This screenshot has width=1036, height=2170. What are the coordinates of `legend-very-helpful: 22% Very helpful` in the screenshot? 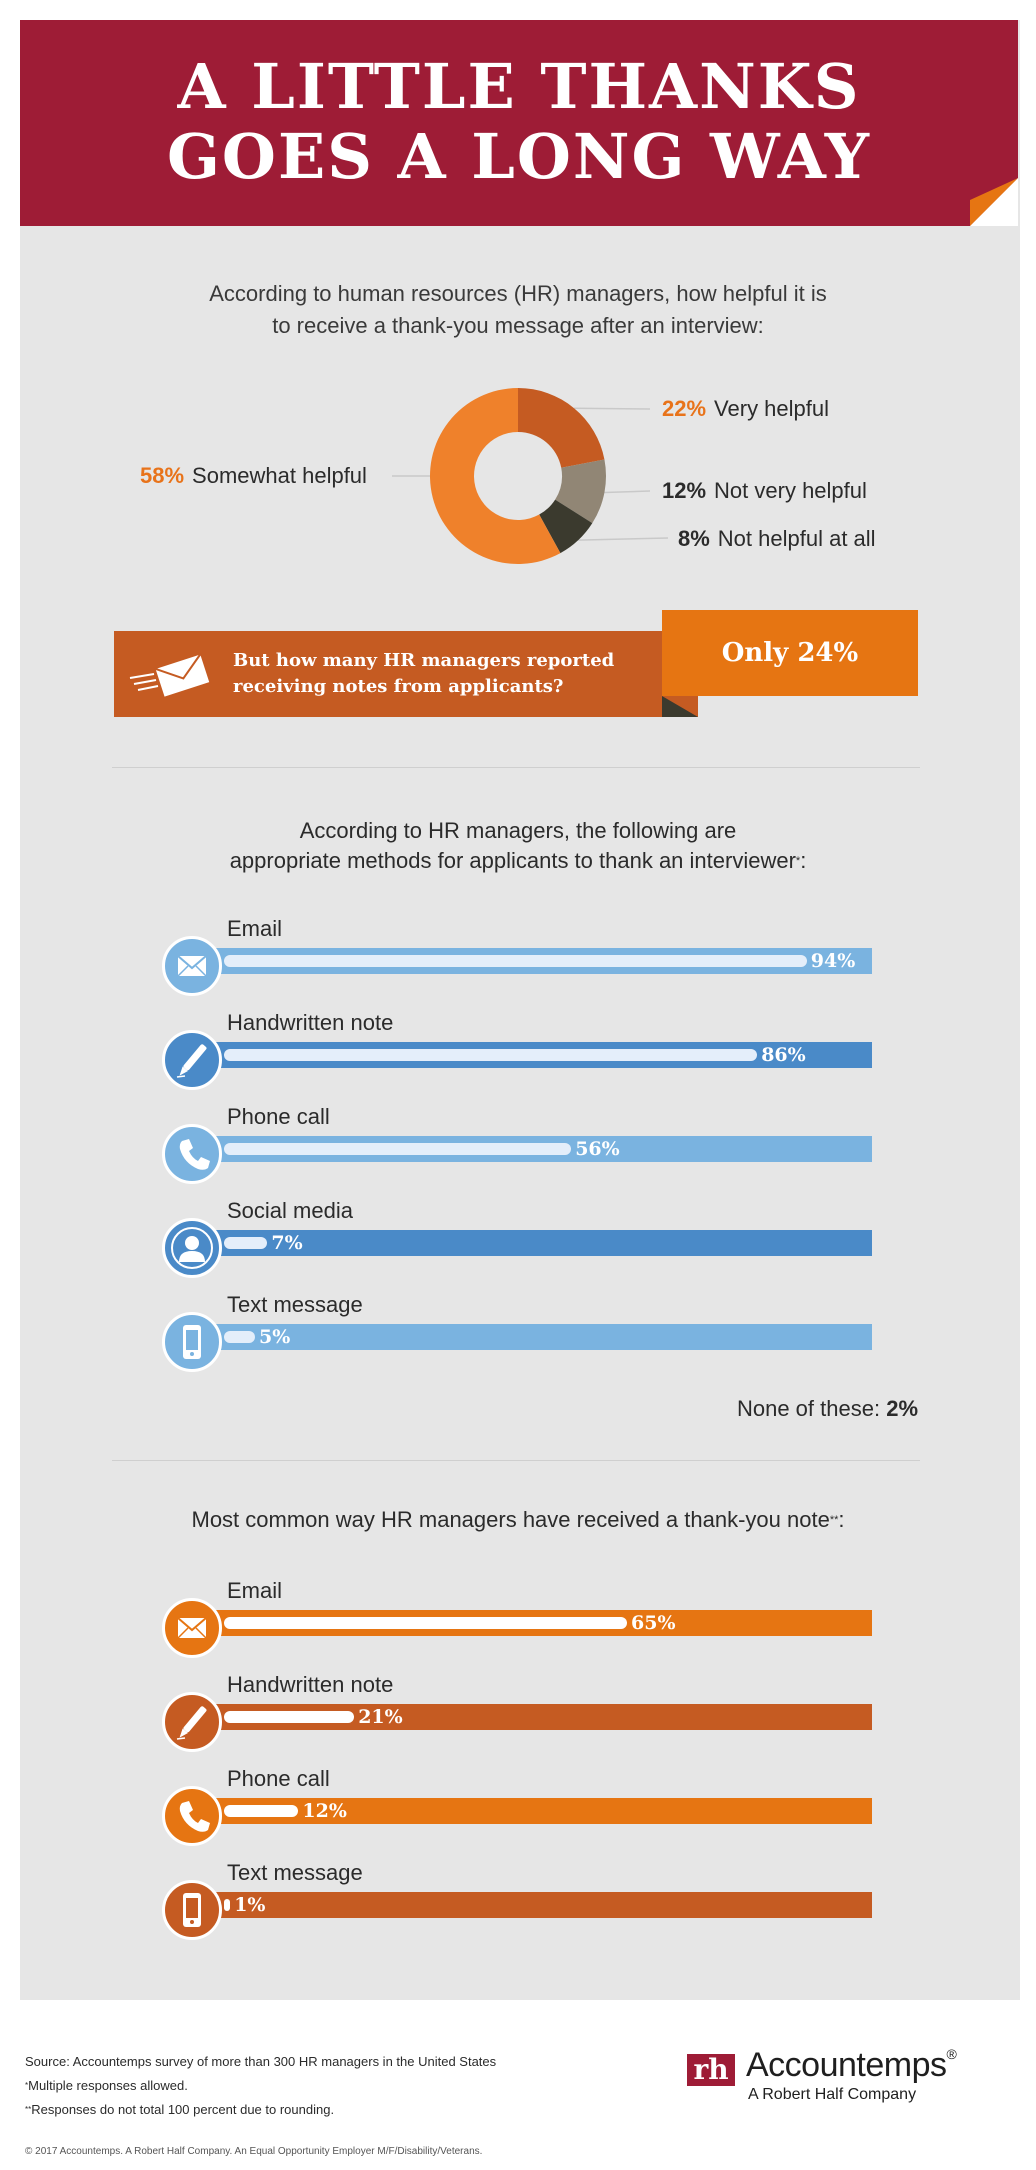 It's located at (745, 409).